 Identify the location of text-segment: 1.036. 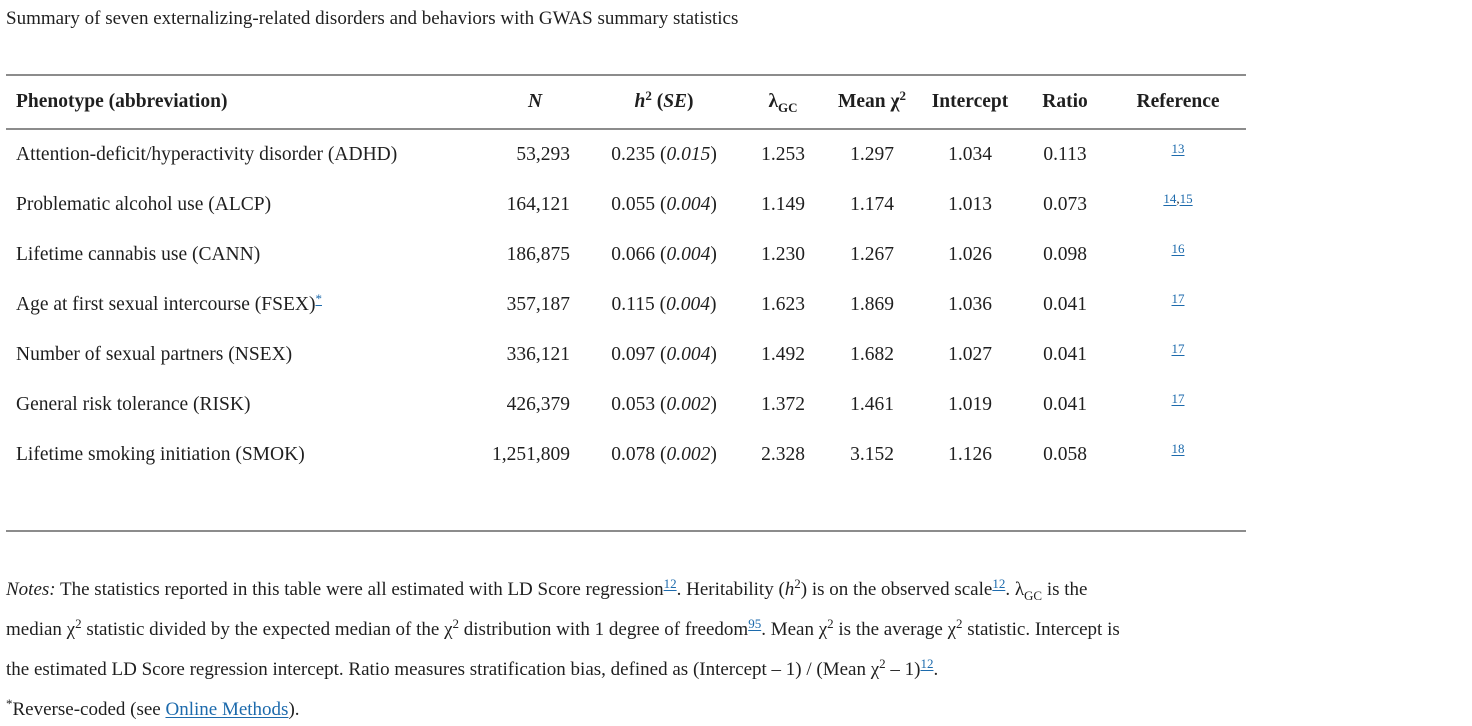
(970, 304).